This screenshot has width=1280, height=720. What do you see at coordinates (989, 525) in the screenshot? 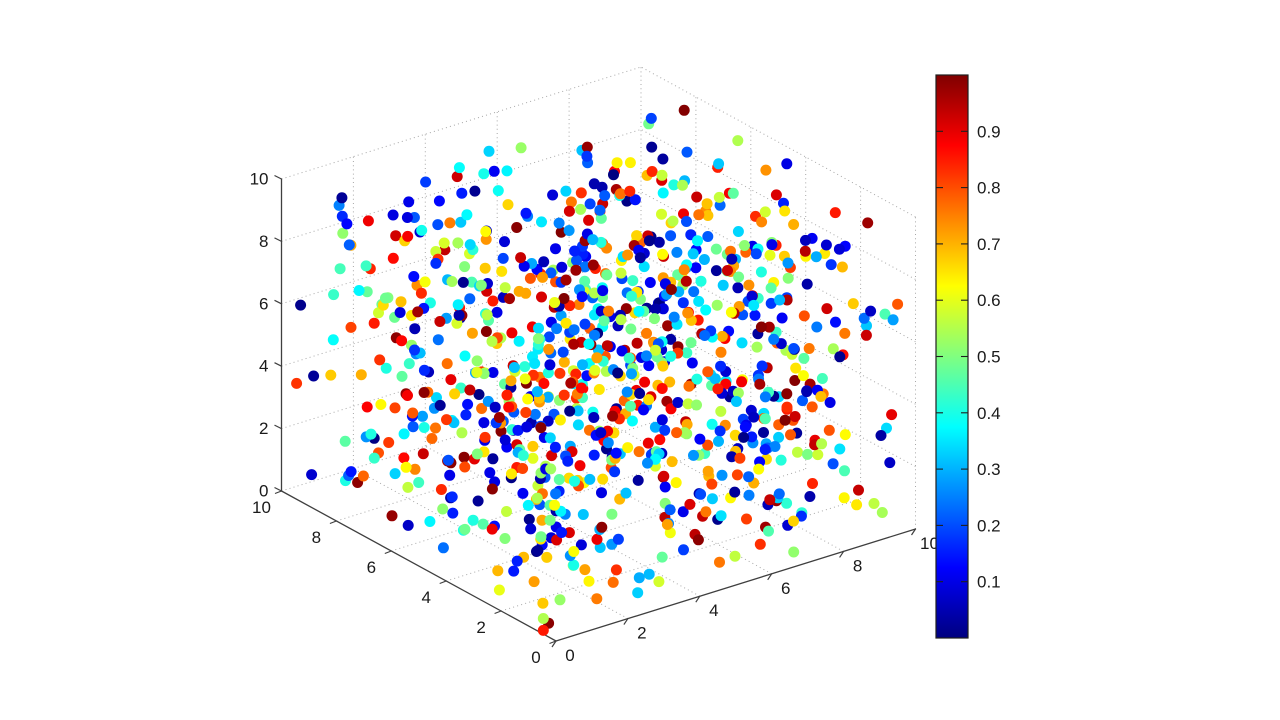
I see `colorbar-tick-label: 0.2` at bounding box center [989, 525].